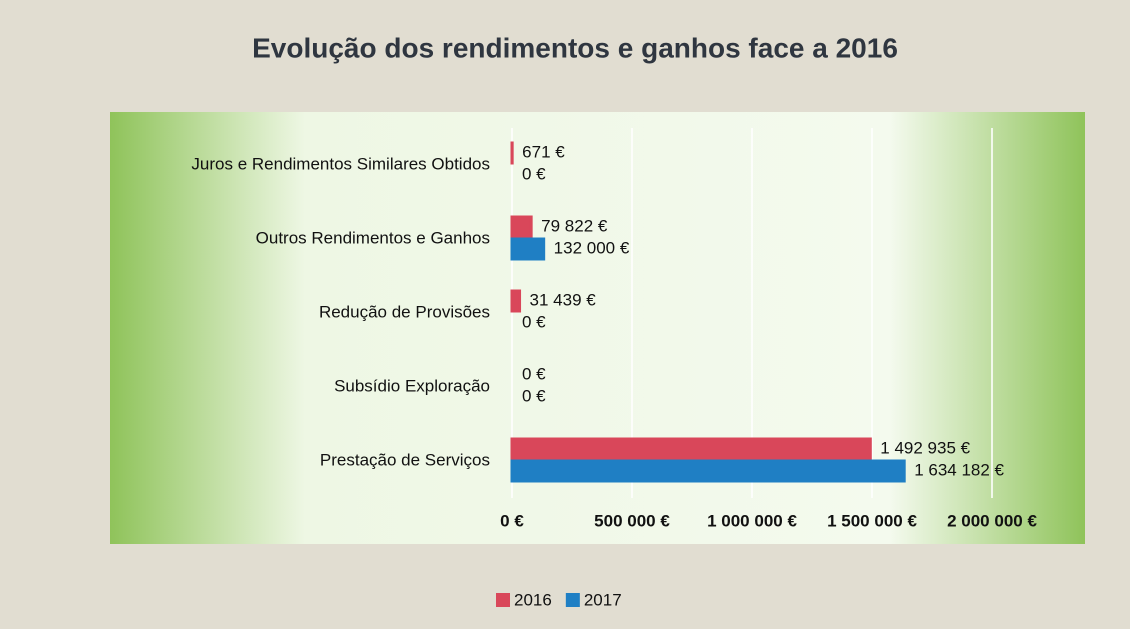 The image size is (1130, 629). Describe the element at coordinates (533, 599) in the screenshot. I see `legend-label: 2016` at that location.